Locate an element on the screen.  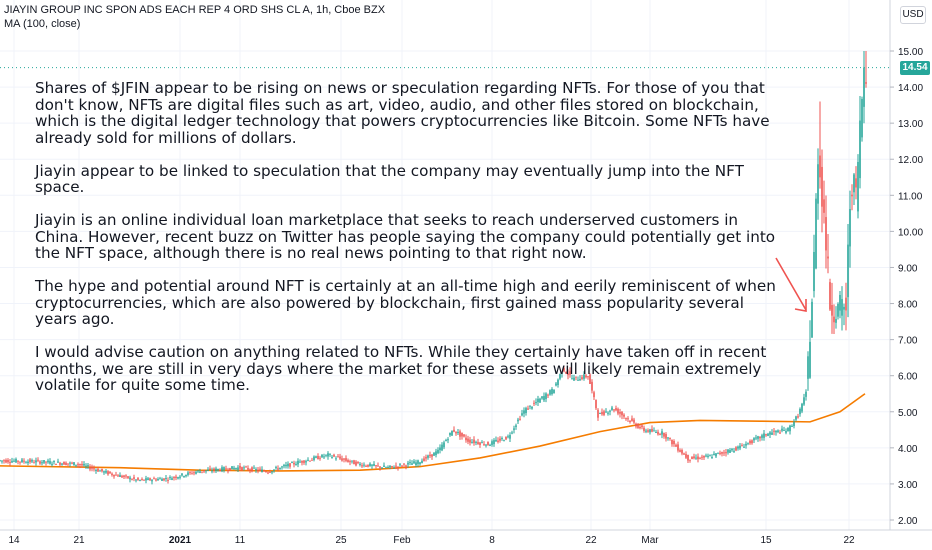
x-tick-label: 8 is located at coordinates (492, 540).